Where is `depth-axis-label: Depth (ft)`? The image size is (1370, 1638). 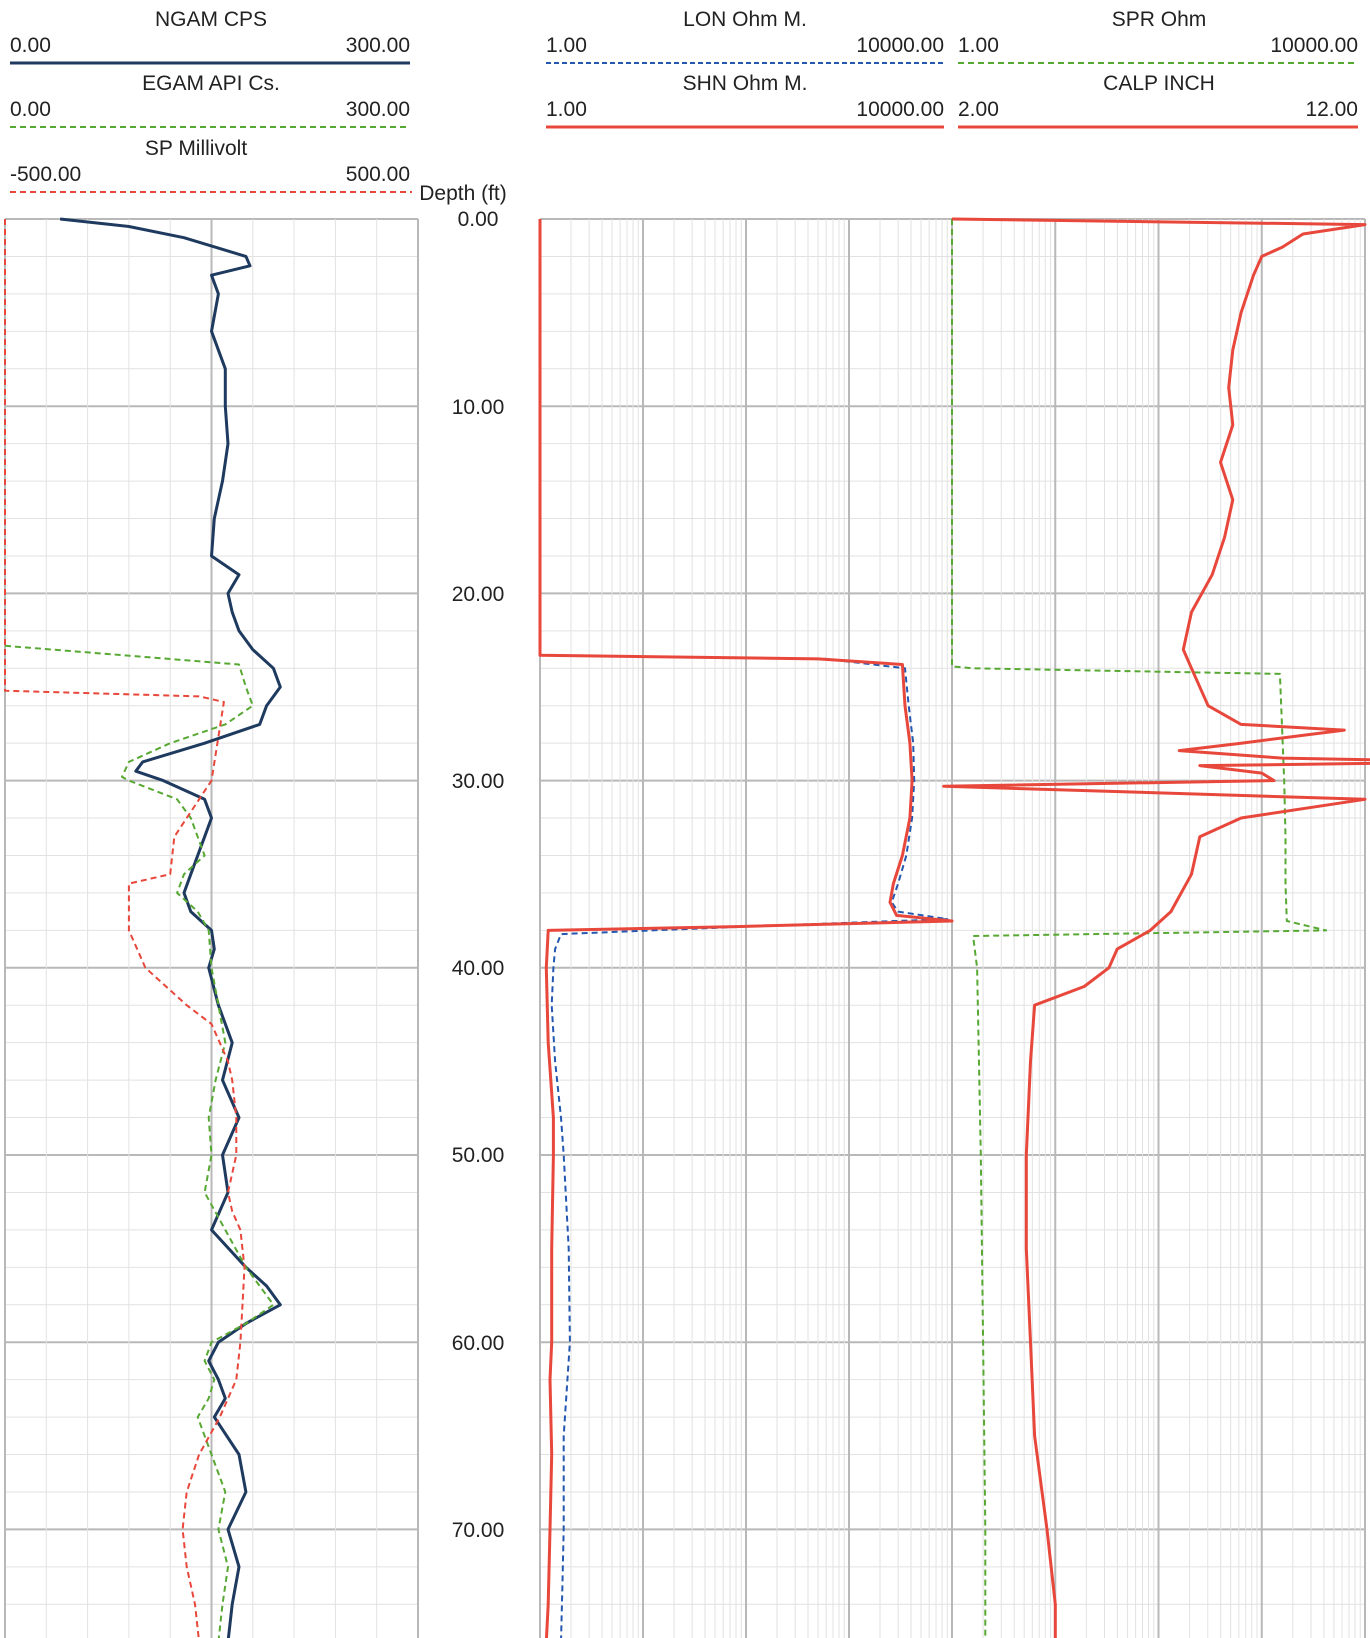 depth-axis-label: Depth (ft) is located at coordinates (463, 193).